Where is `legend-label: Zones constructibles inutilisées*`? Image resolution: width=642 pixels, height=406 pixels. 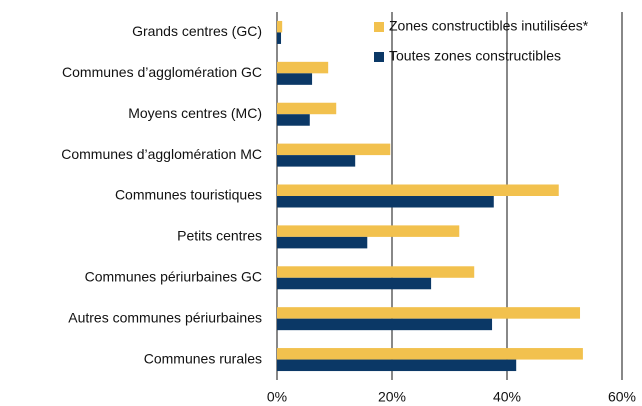 legend-label: Zones constructibles inutilisées* is located at coordinates (489, 26).